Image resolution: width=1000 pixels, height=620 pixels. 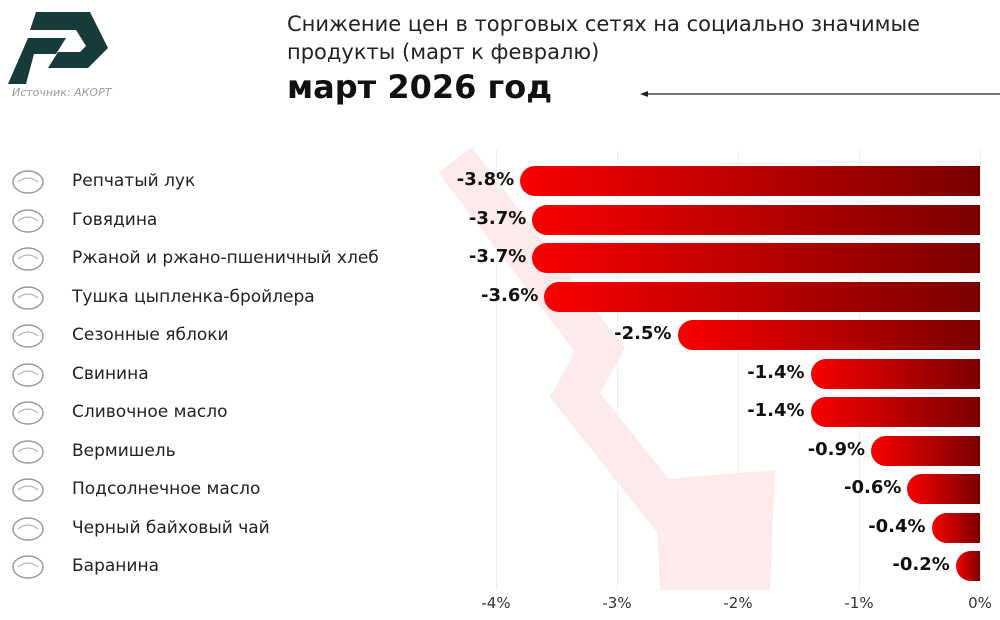 What do you see at coordinates (820, 94) in the screenshot?
I see `arrow-left-icon` at bounding box center [820, 94].